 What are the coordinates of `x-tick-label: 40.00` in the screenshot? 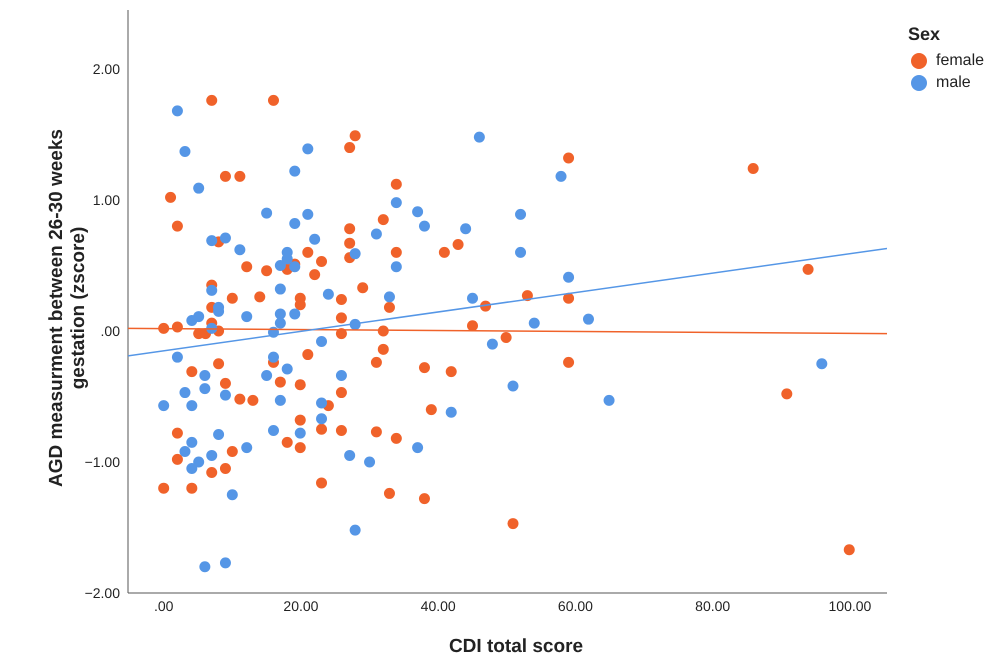 It's located at (438, 606).